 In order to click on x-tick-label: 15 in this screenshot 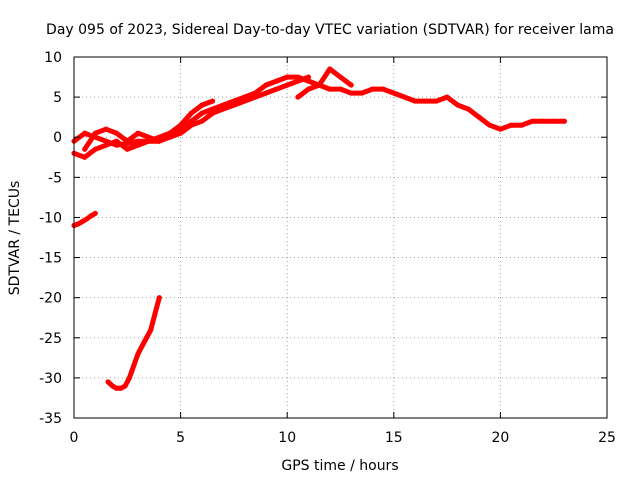, I will do `click(394, 438)`.